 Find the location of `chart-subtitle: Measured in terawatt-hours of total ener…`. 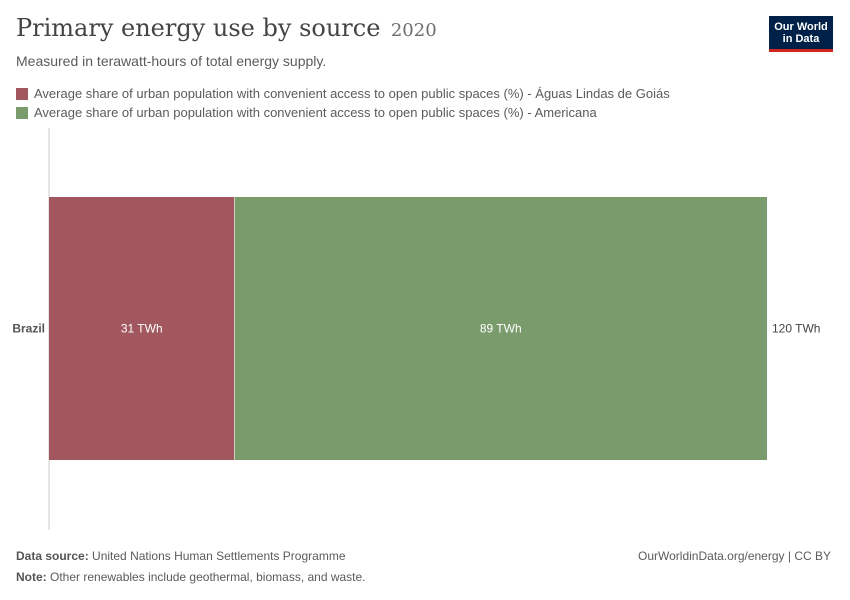

chart-subtitle: Measured in terawatt-hours of total ener… is located at coordinates (171, 61).